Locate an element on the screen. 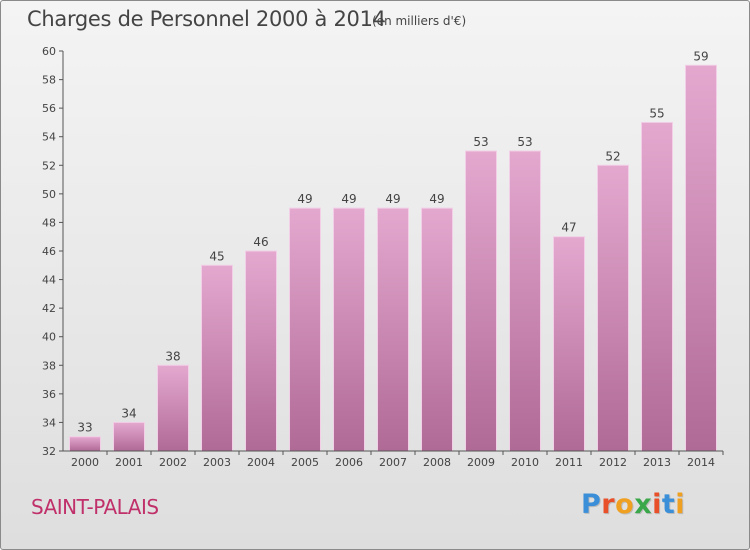  bar-value-label: 34 is located at coordinates (128, 413).